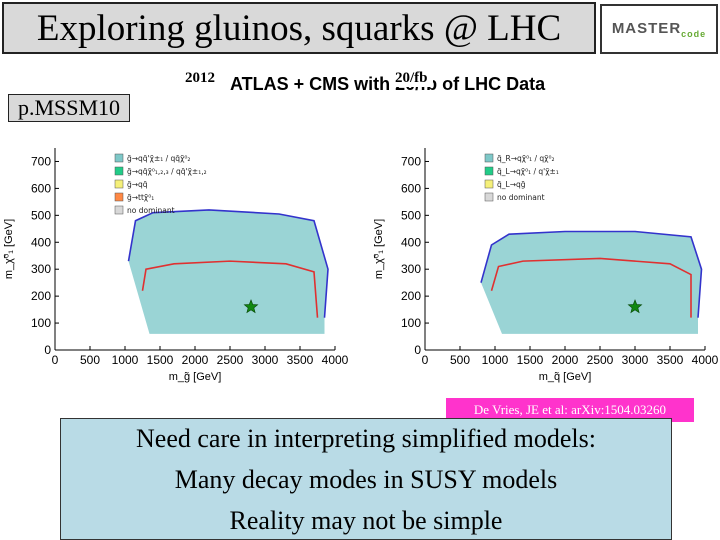 The image size is (720, 540). I want to click on plot-header-text: ATLAS + CMS with 20/fb of LHC Data, so click(388, 84).